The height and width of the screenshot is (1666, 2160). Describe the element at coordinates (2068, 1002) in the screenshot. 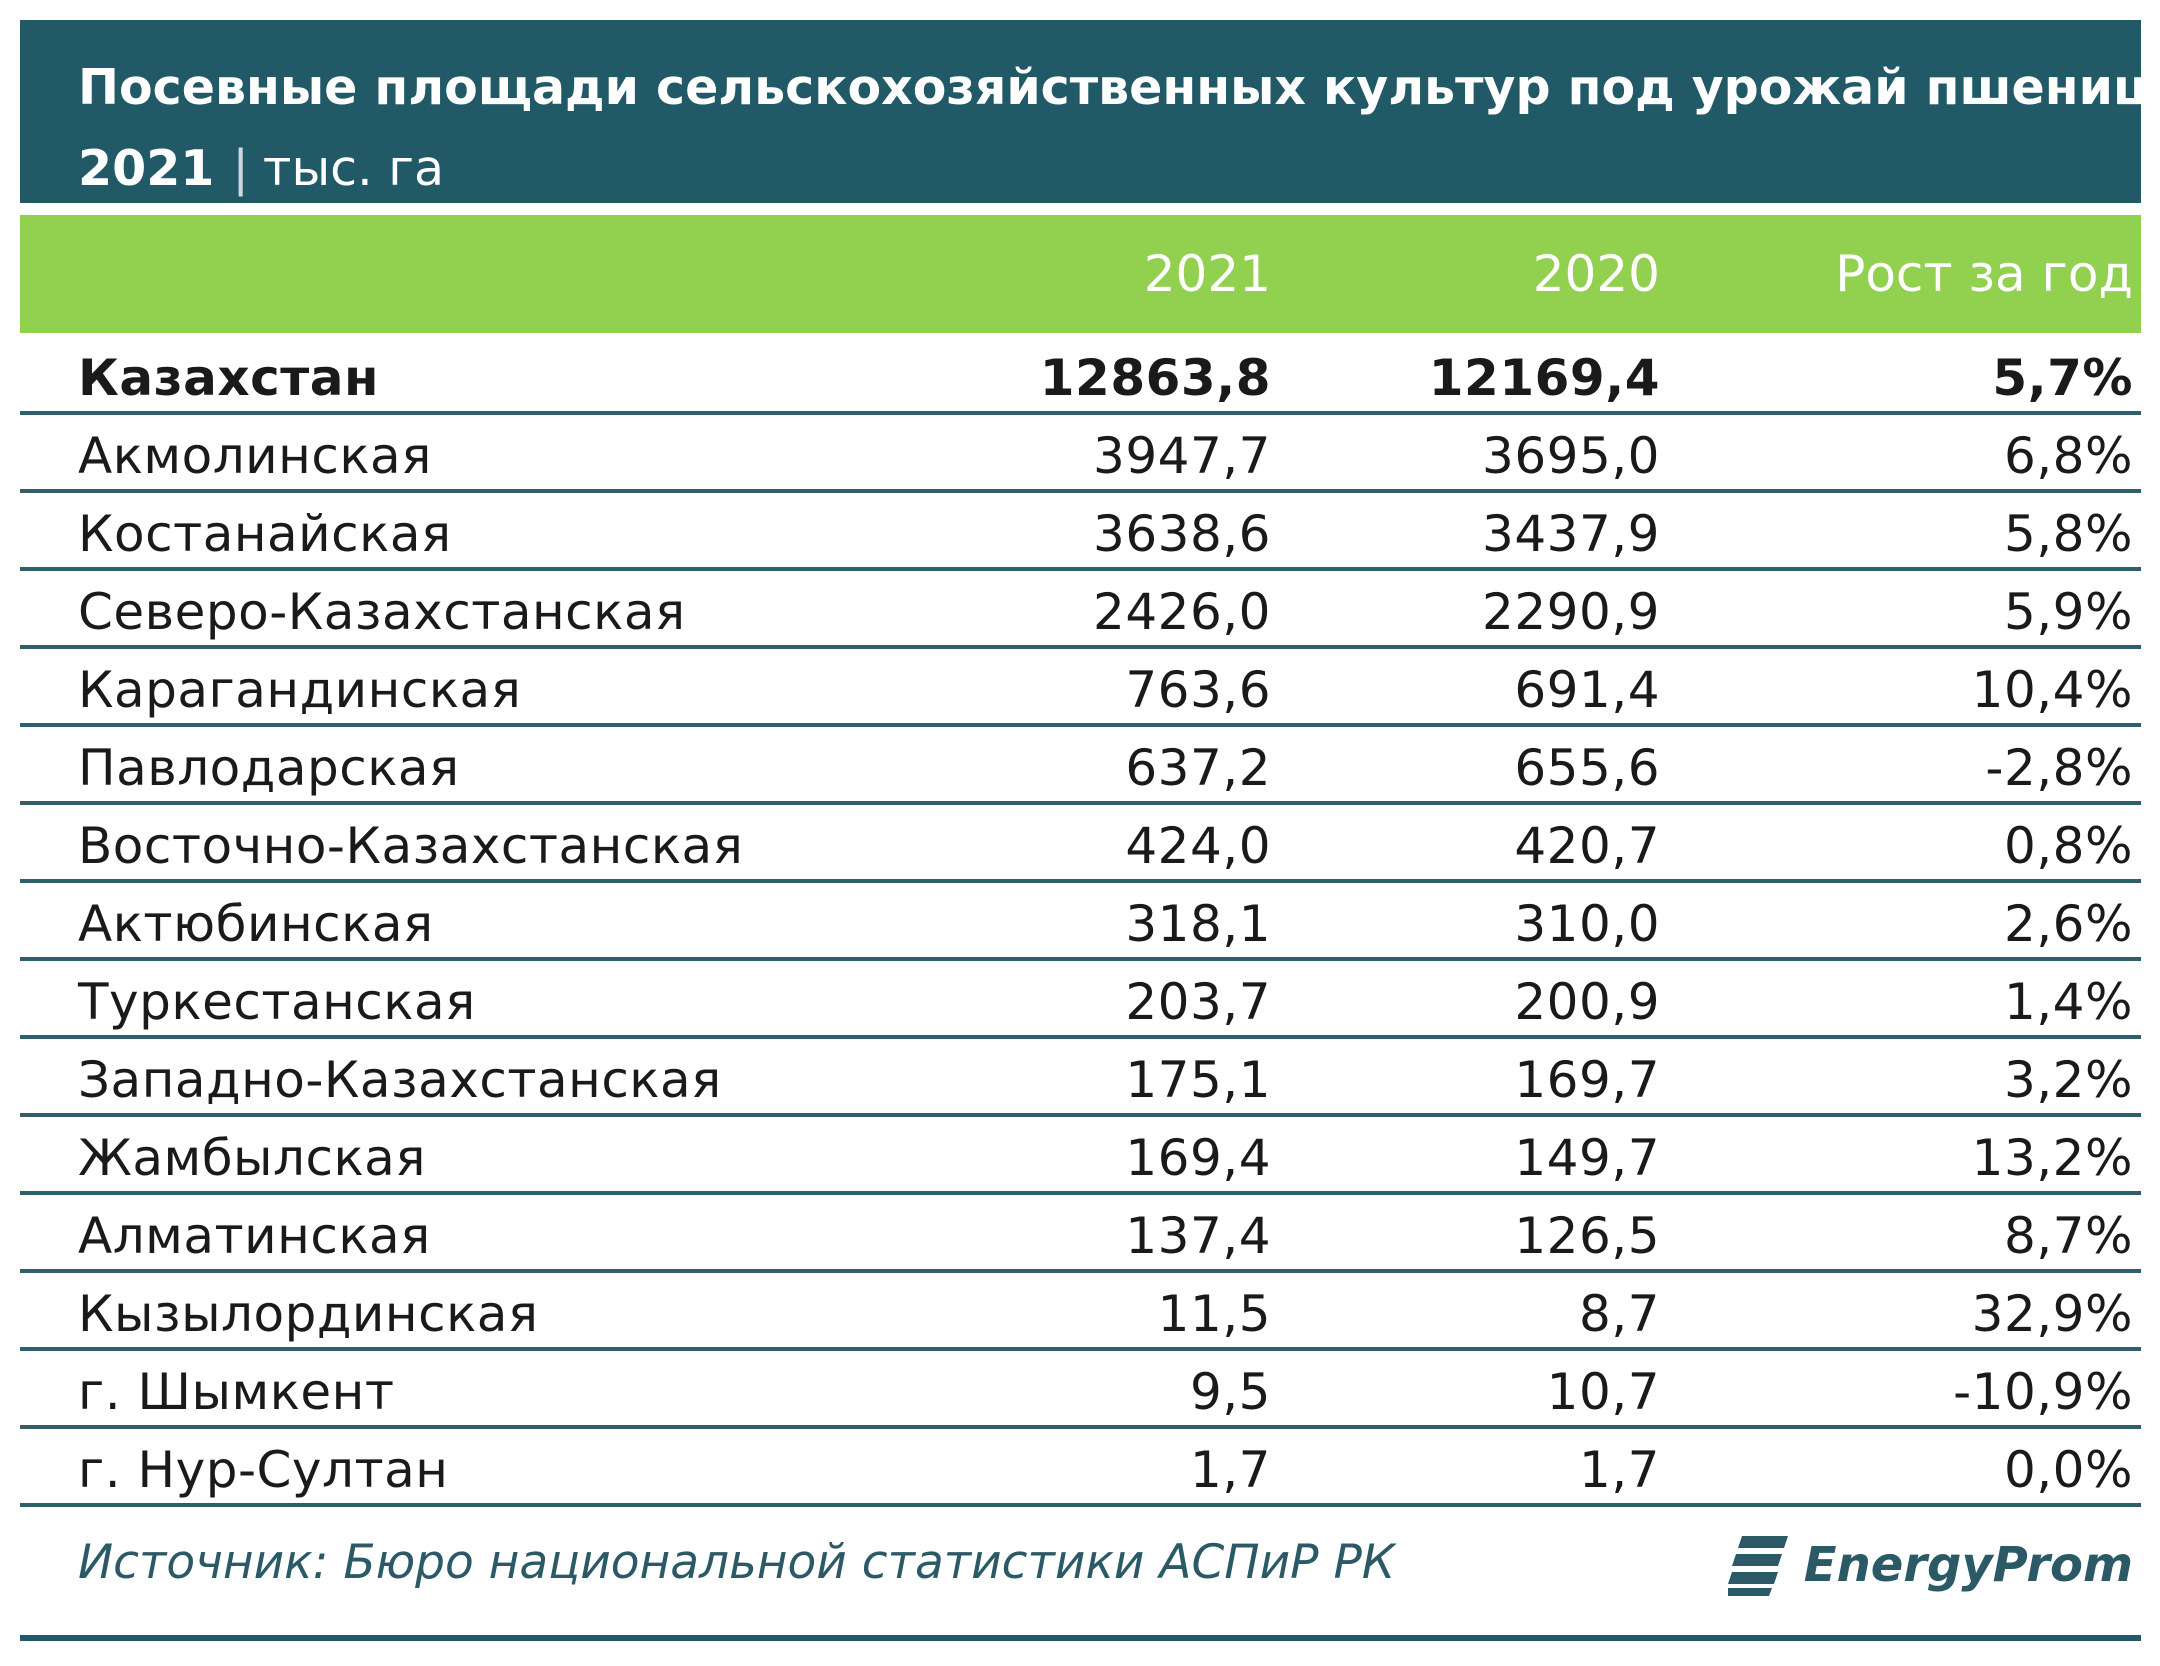

I see `cell-growth: 1,4%` at that location.